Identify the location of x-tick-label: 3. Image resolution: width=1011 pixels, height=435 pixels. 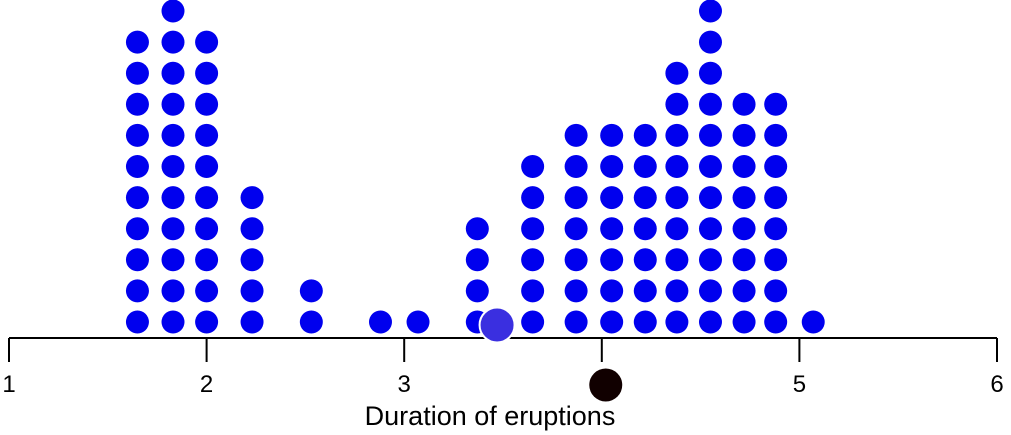
(404, 384).